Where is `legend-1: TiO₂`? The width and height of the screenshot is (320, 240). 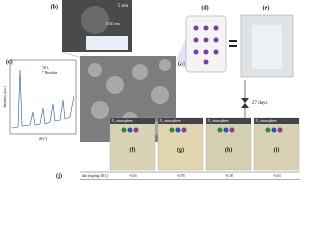 legend-1: TiO₂ is located at coordinates (46, 68).